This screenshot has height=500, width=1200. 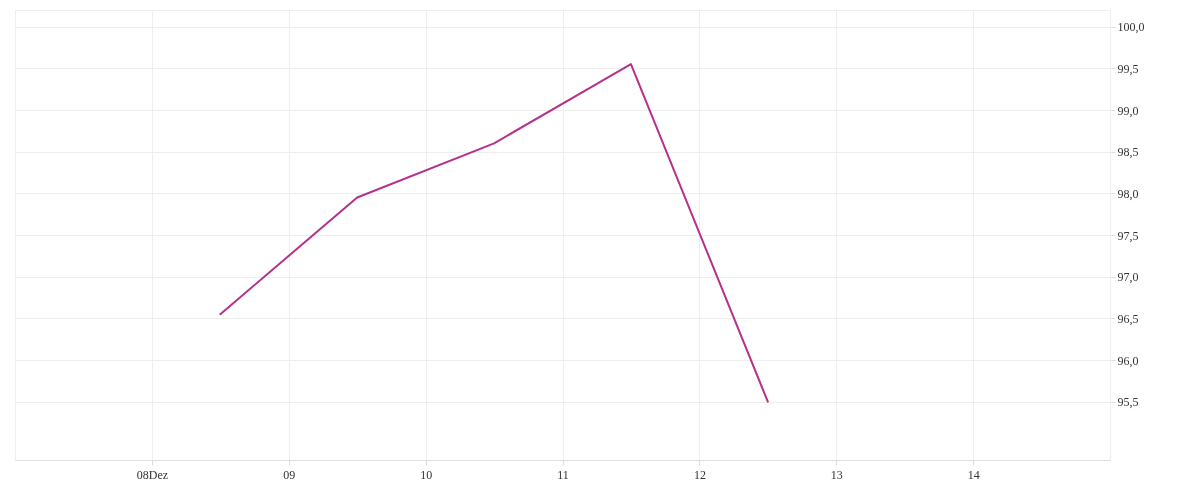 What do you see at coordinates (1128, 110) in the screenshot?
I see `y-tick-label: 99,0` at bounding box center [1128, 110].